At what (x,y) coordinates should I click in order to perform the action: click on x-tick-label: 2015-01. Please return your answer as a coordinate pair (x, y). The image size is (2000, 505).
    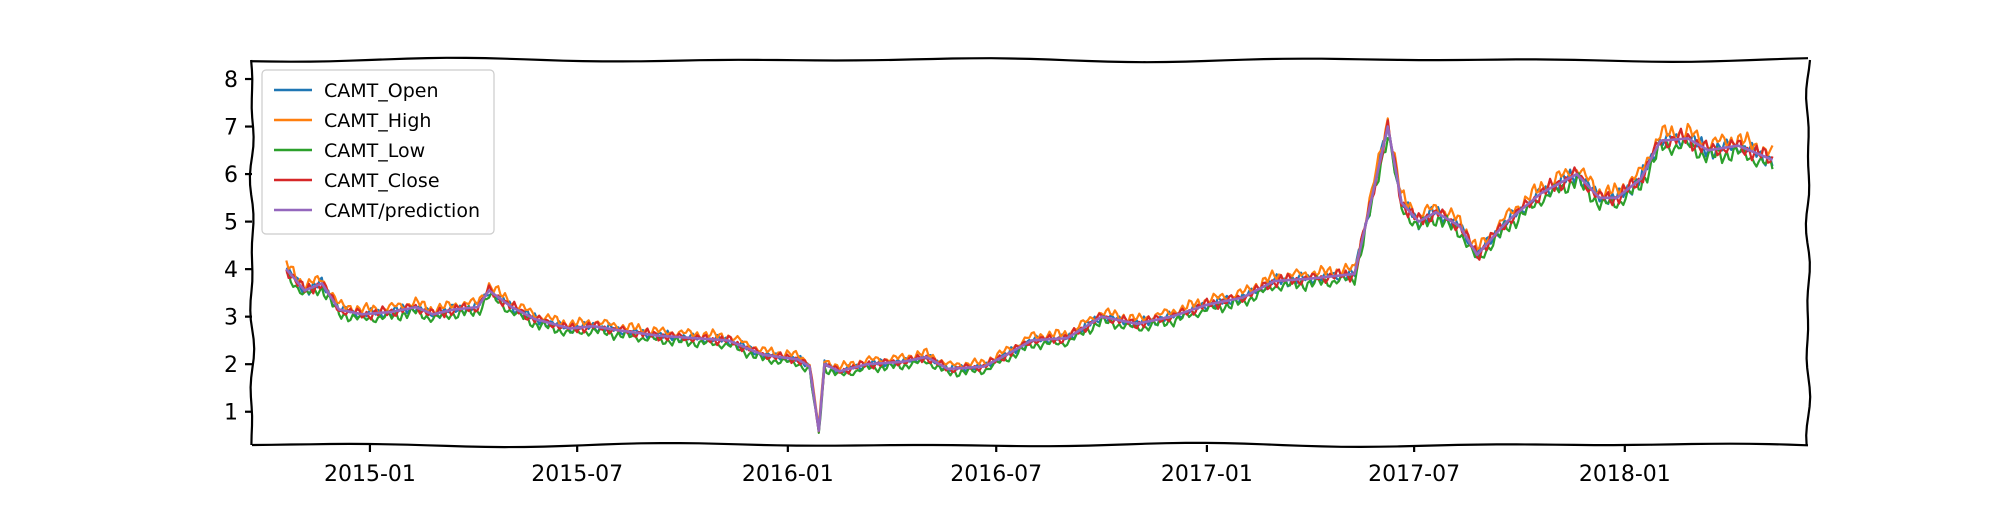
    Looking at the image, I should click on (370, 474).